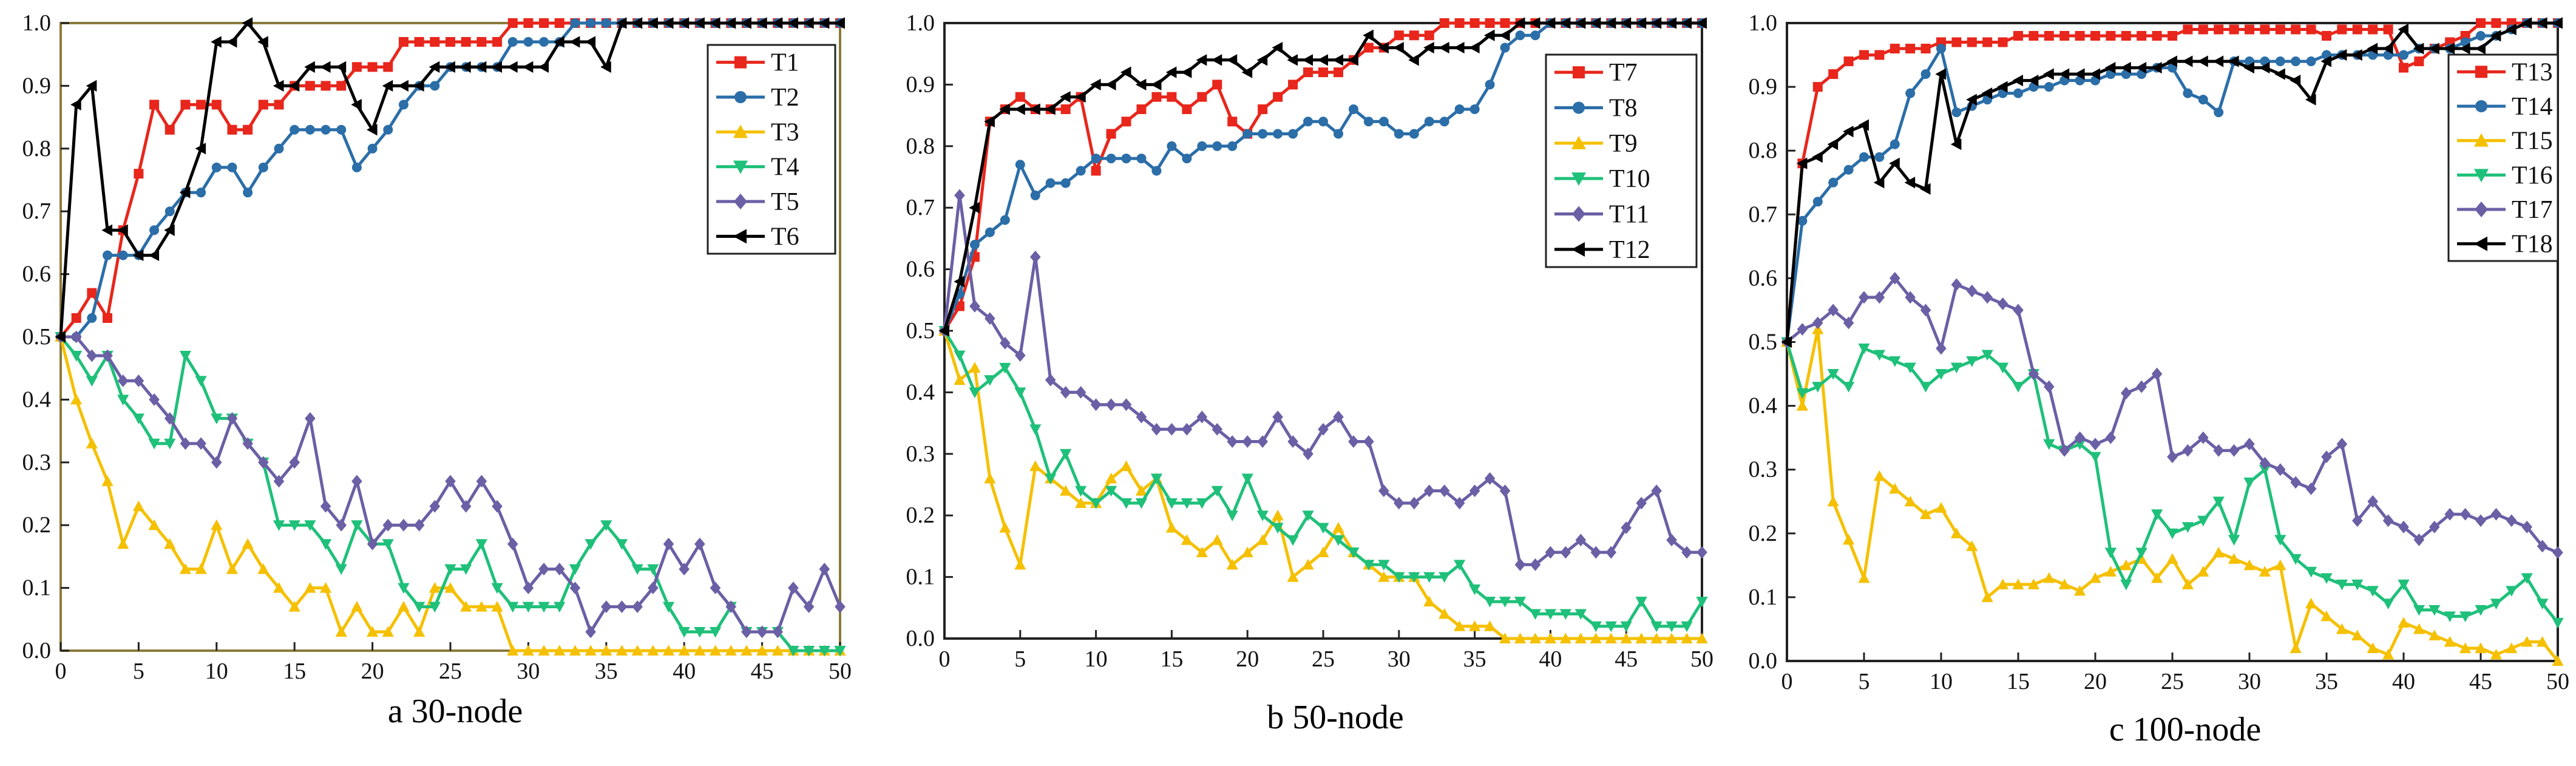 The image size is (2576, 766). Describe the element at coordinates (2481, 209) in the screenshot. I see `legend-marker-t17` at that location.